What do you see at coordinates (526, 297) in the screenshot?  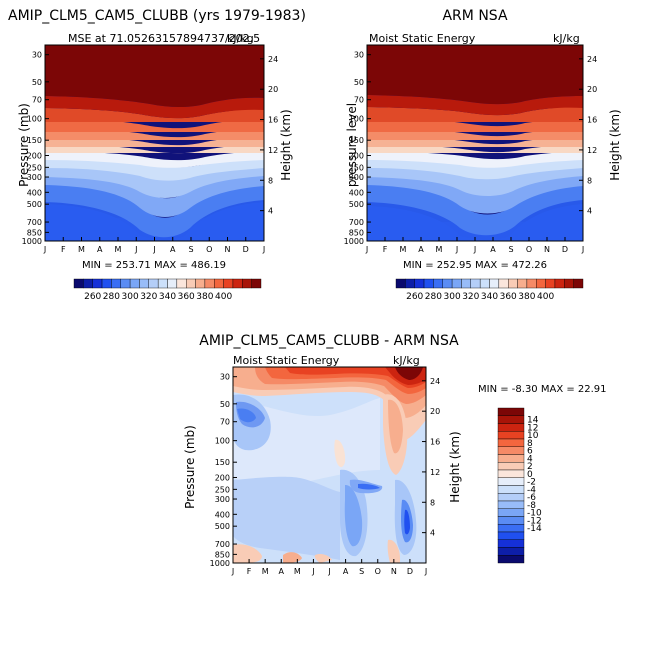 I see `colorbar-label: 380` at bounding box center [526, 297].